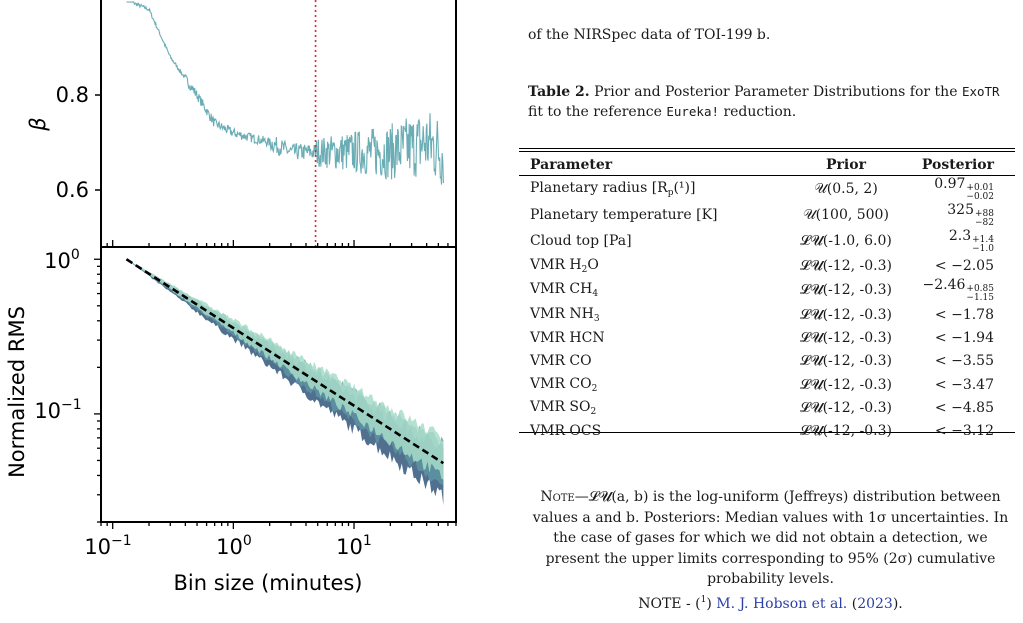 The width and height of the screenshot is (1023, 623). What do you see at coordinates (964, 338) in the screenshot?
I see `cell-posterior: < −1.94` at bounding box center [964, 338].